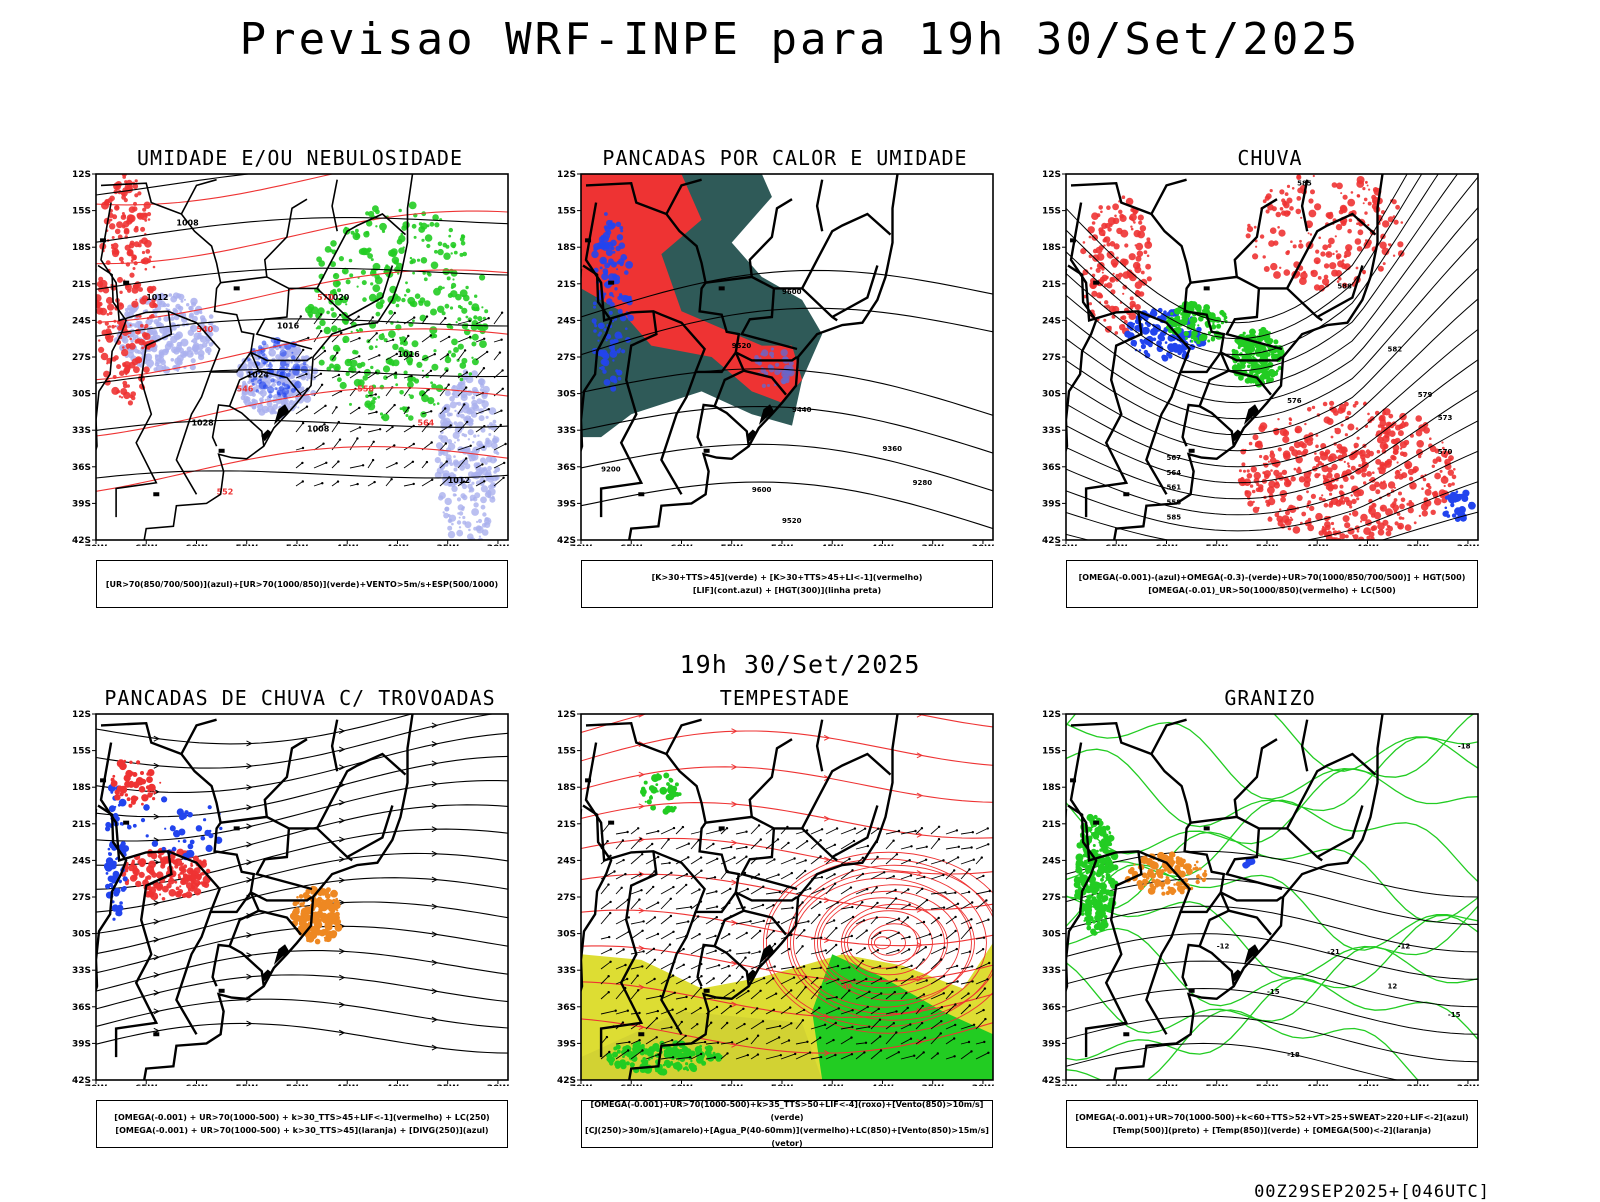 The width and height of the screenshot is (1600, 1202). Describe the element at coordinates (762, 490) in the screenshot. I see `height-label: 9600` at that location.